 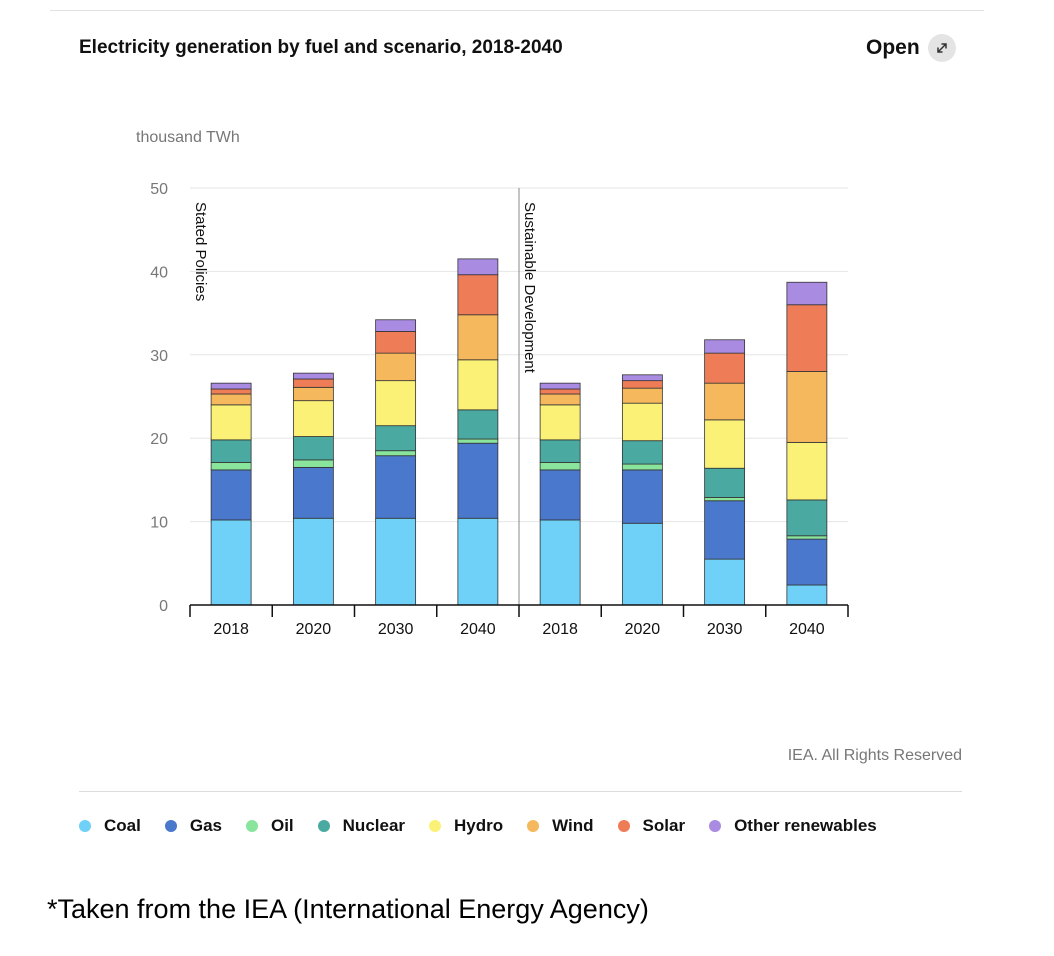 I want to click on legend-item: Hydro, so click(x=466, y=826).